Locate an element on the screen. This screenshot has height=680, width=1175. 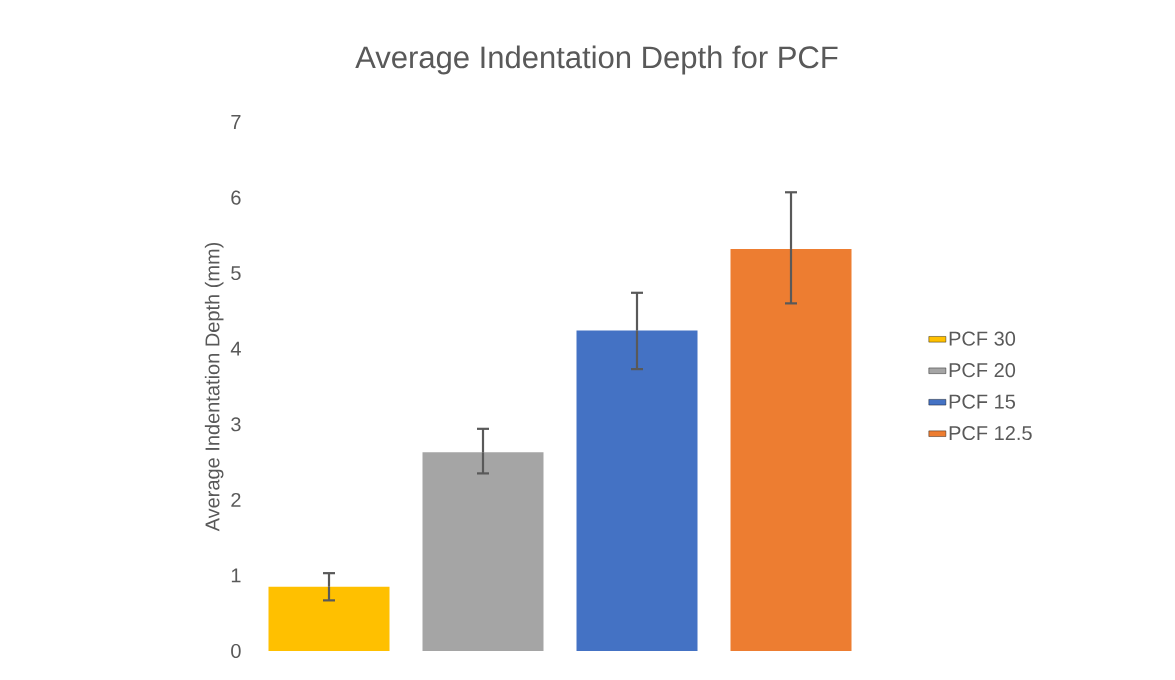
y-tick-label: 1 is located at coordinates (236, 575).